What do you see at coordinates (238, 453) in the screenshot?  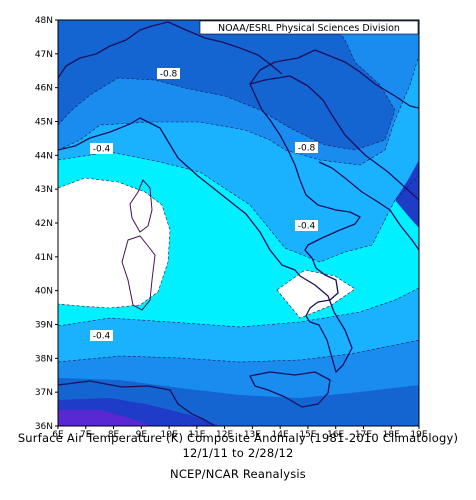 I see `caption-dates: 12/1/11 to 2/28/12` at bounding box center [238, 453].